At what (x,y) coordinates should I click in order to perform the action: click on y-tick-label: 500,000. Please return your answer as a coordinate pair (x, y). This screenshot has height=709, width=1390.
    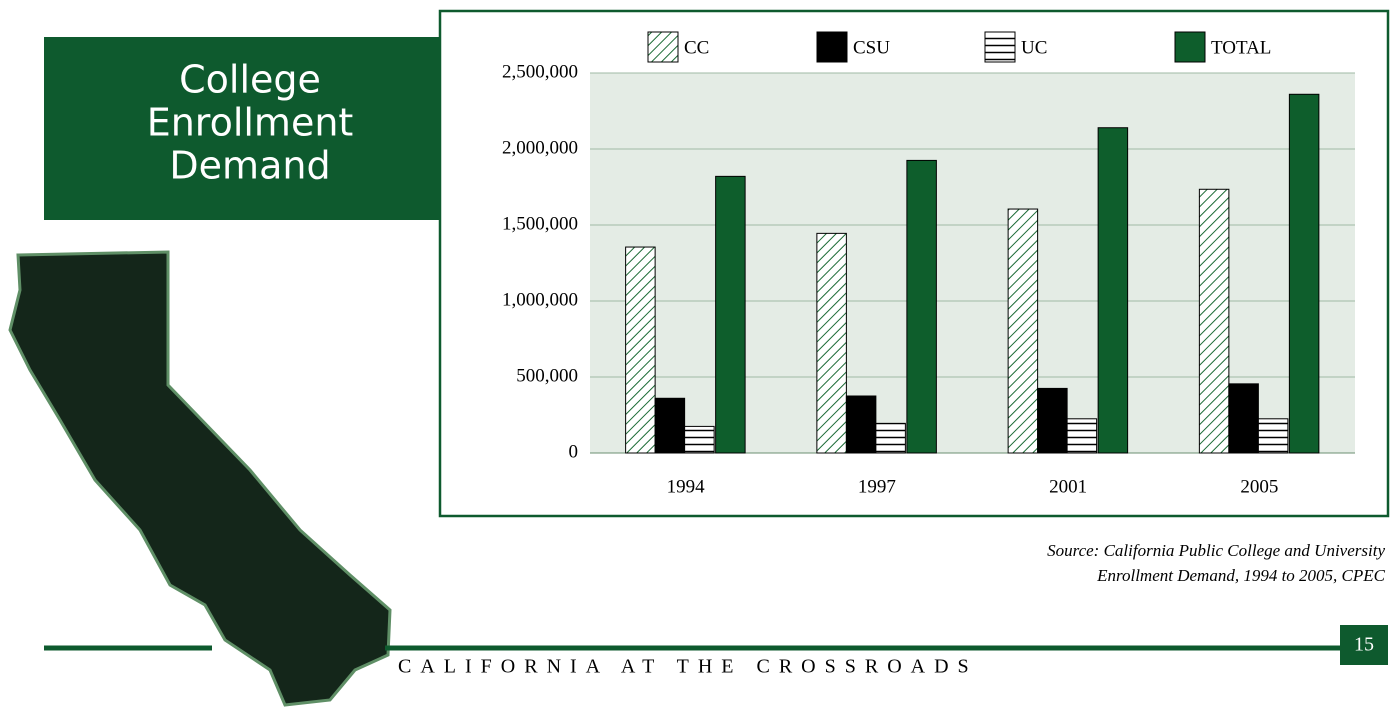
    Looking at the image, I should click on (547, 375).